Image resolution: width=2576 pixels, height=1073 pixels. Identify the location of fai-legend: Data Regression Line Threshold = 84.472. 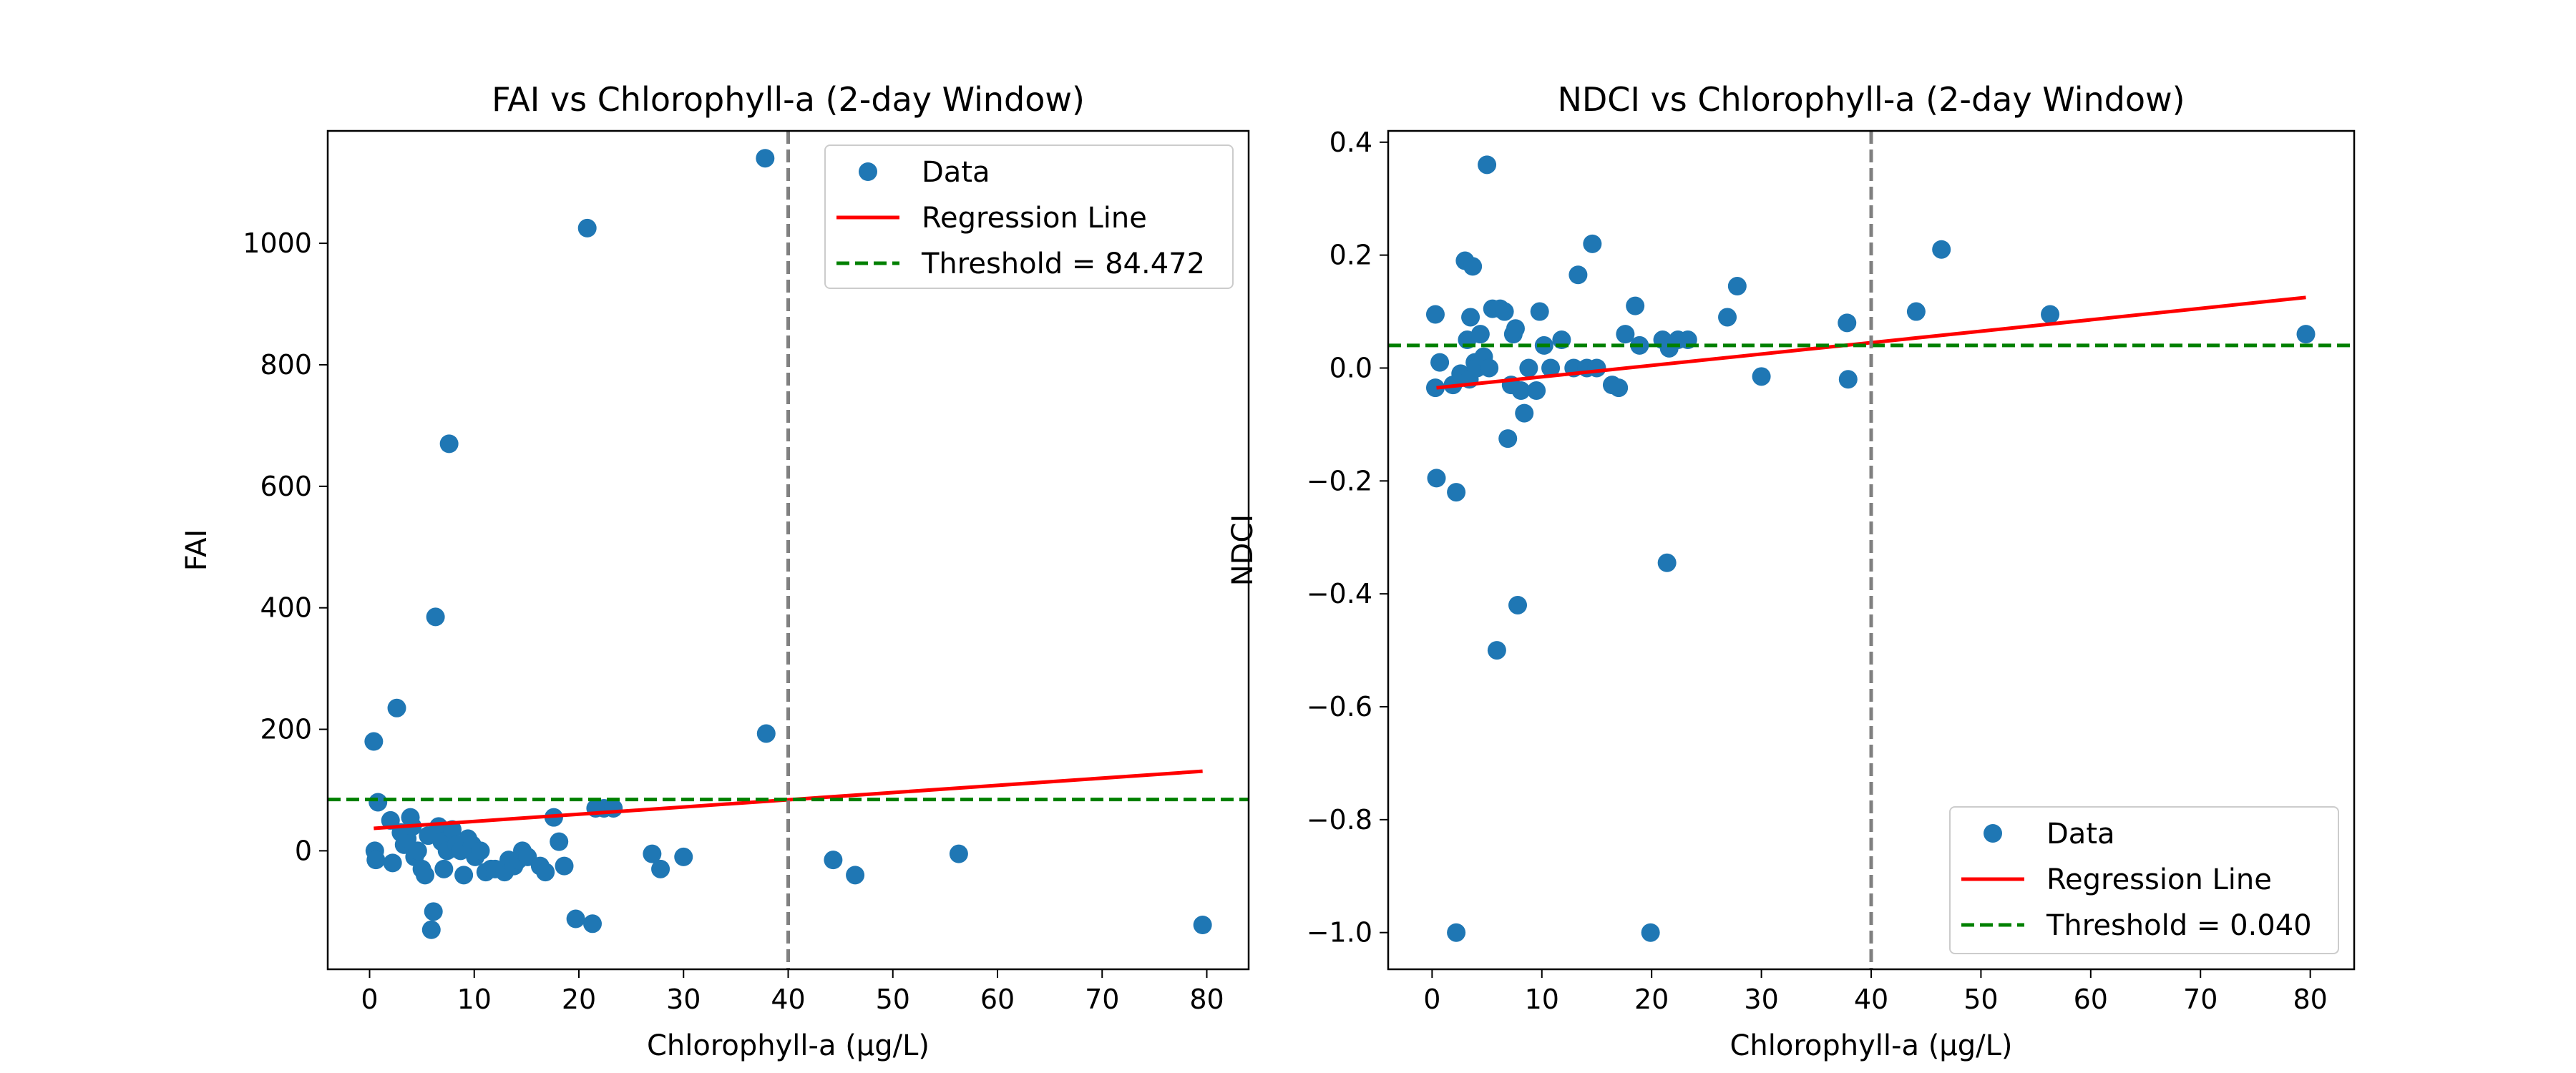
(1029, 216).